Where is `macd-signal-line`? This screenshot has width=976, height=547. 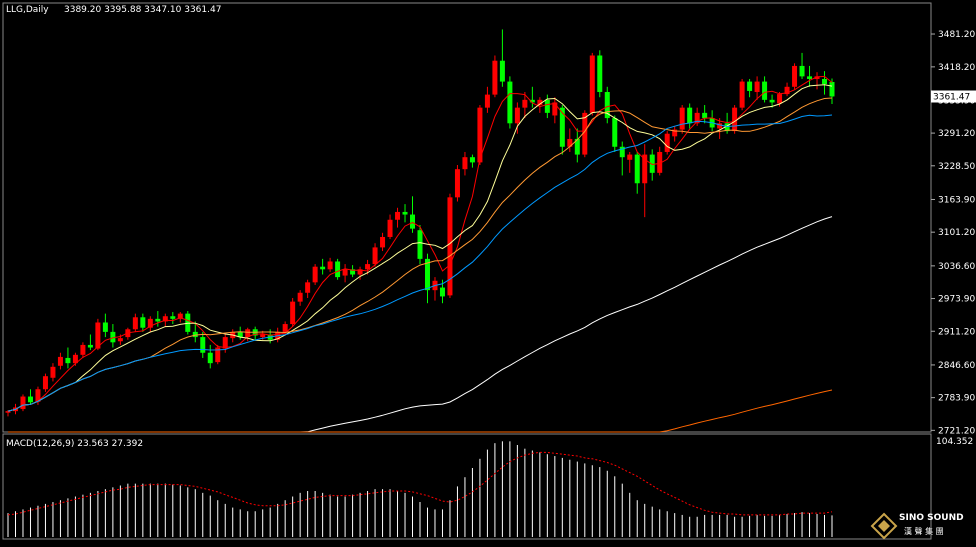 macd-signal-line is located at coordinates (420, 483).